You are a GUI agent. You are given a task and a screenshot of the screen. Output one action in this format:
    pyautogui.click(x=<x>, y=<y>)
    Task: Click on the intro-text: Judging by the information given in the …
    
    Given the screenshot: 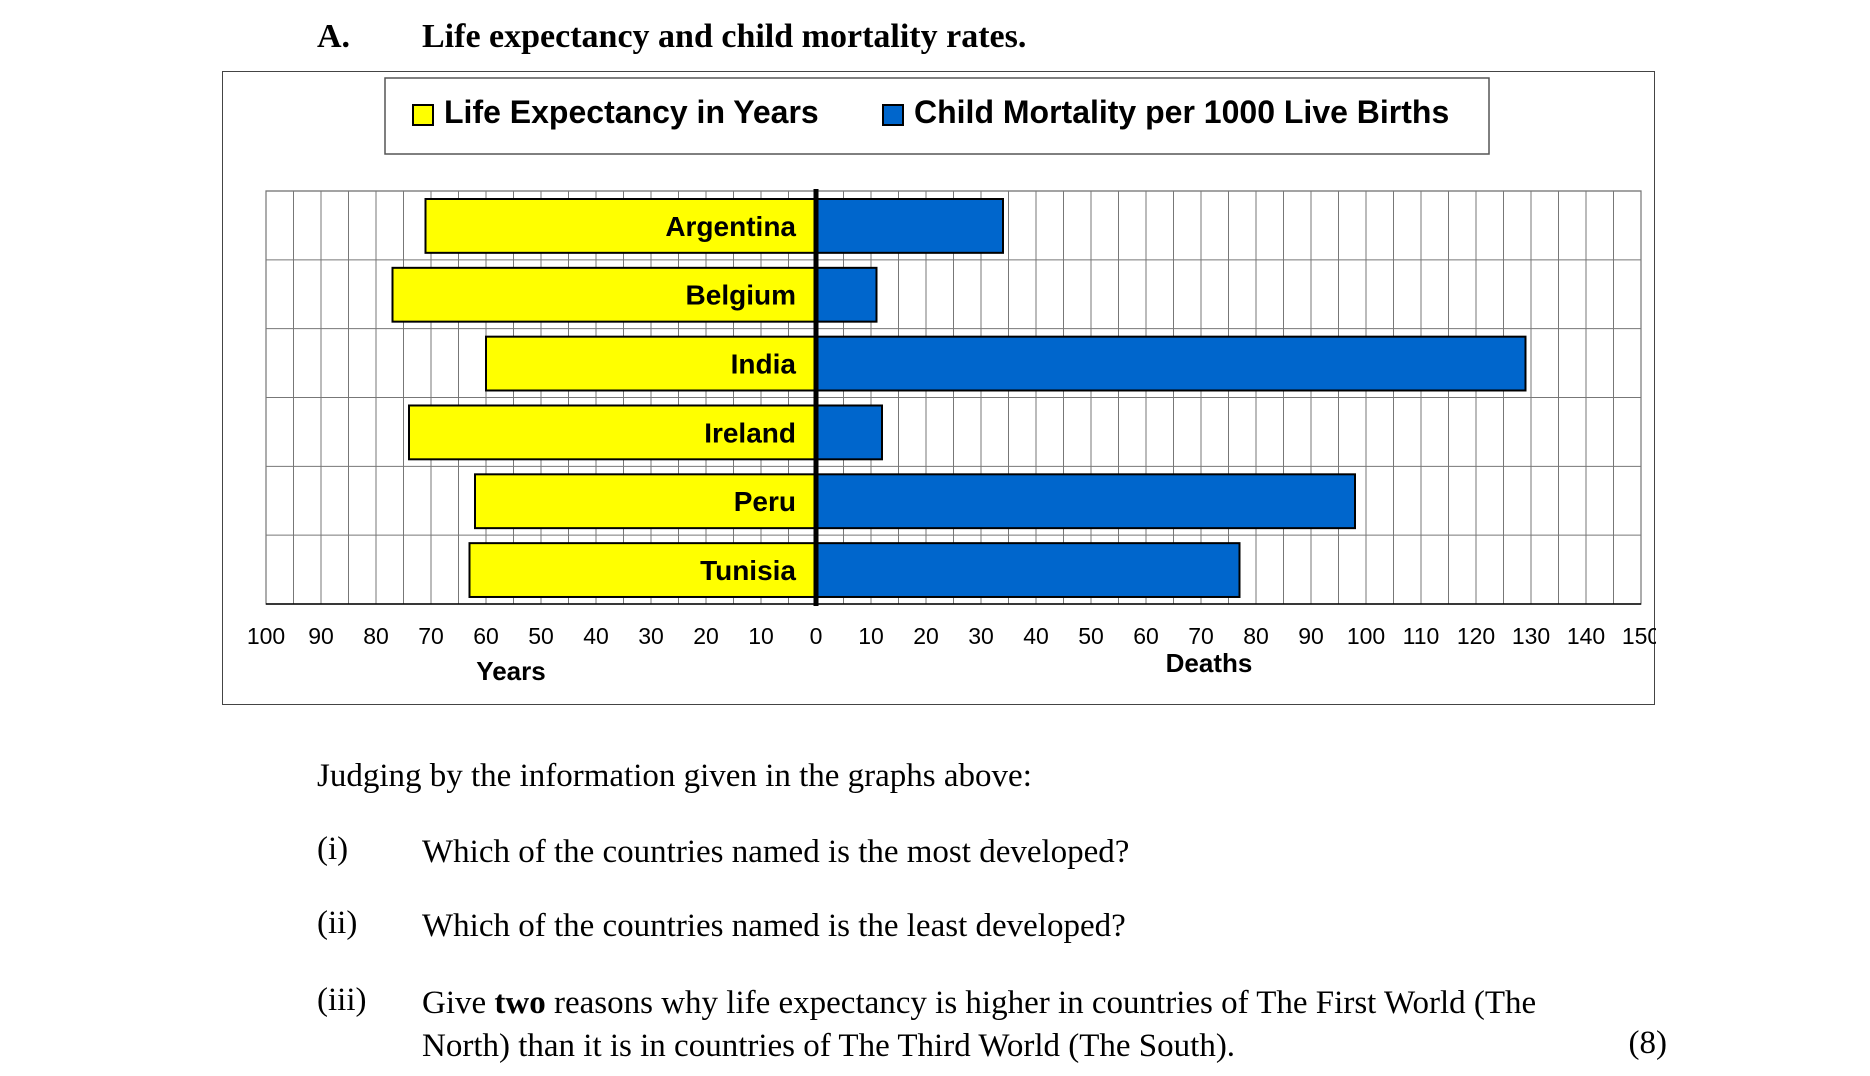 What is the action you would take?
    pyautogui.click(x=674, y=776)
    